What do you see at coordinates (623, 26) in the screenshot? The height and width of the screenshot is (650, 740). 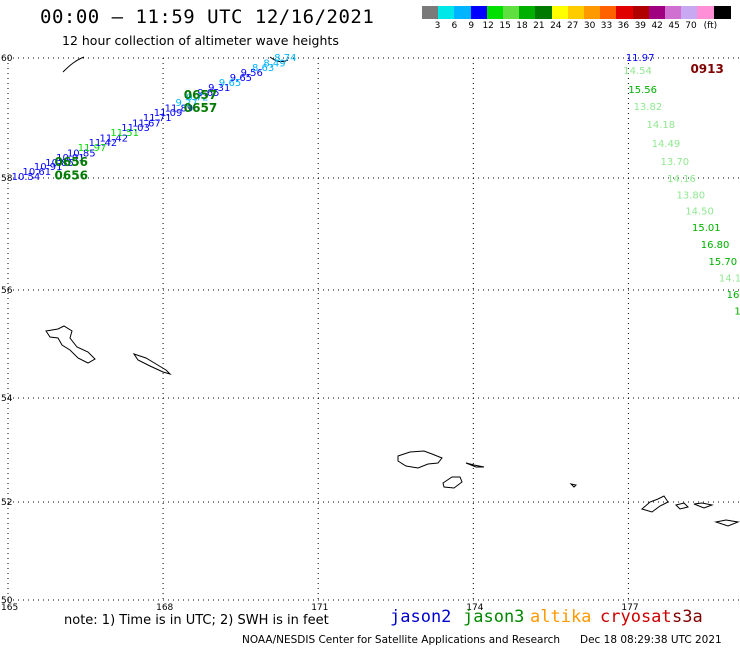 I see `colorbar-label: 36` at bounding box center [623, 26].